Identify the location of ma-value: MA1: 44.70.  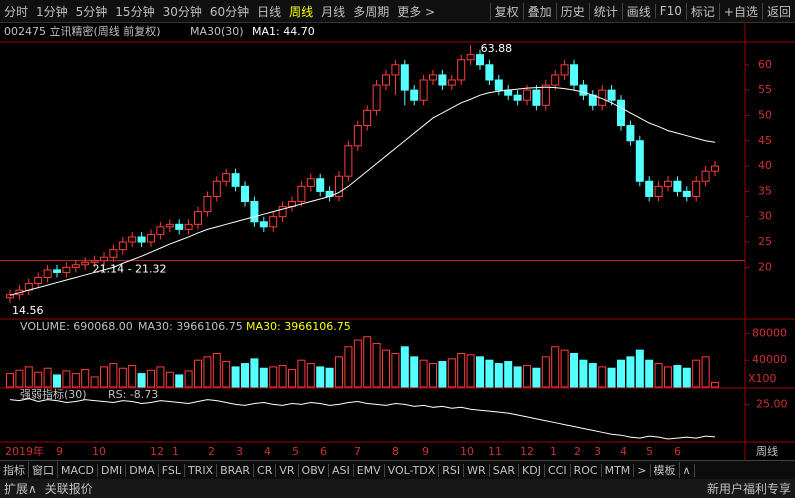
(283, 31).